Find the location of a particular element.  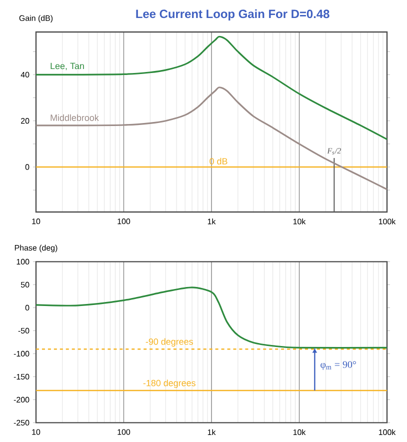

series-label: Middlebrook is located at coordinates (74, 117).